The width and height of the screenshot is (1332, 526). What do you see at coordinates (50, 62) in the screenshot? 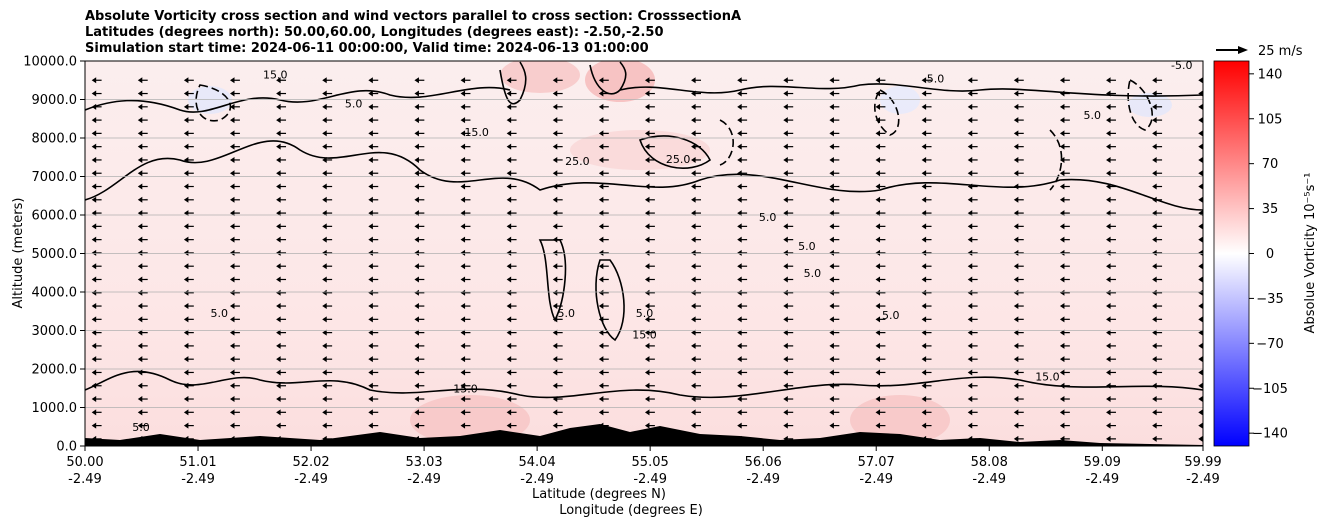
I see `y-tick-label: 10000.0` at bounding box center [50, 62].